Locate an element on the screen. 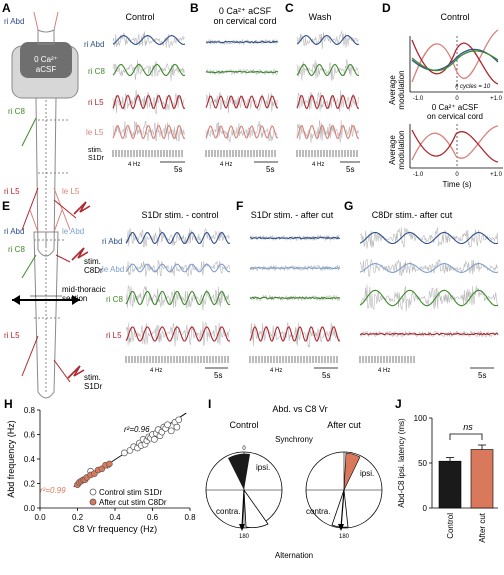 Image resolution: width=504 pixels, height=575 pixels. traces-e is located at coordinates (178, 295).